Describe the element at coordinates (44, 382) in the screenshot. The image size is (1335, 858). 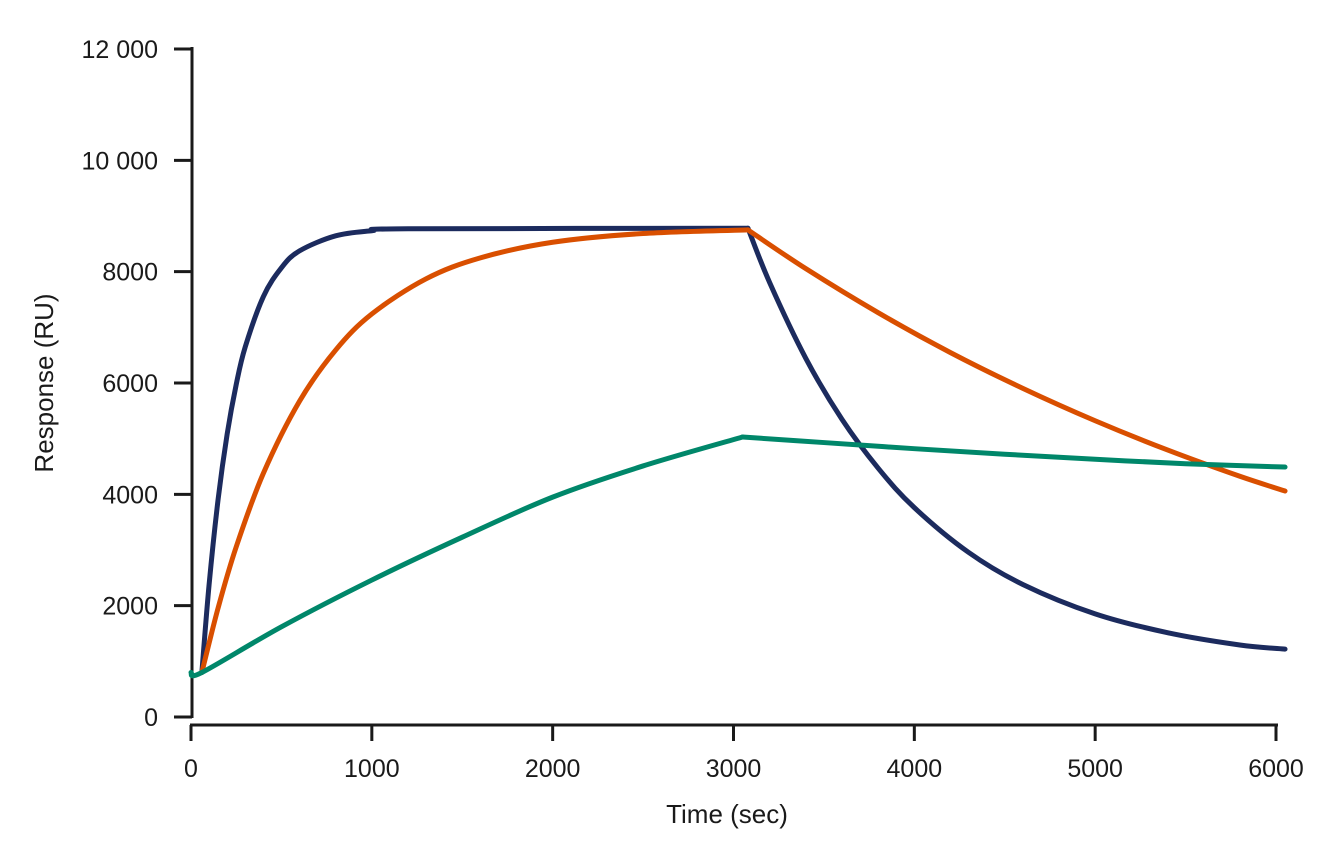
I see `y-axis-label: Response (RU)` at that location.